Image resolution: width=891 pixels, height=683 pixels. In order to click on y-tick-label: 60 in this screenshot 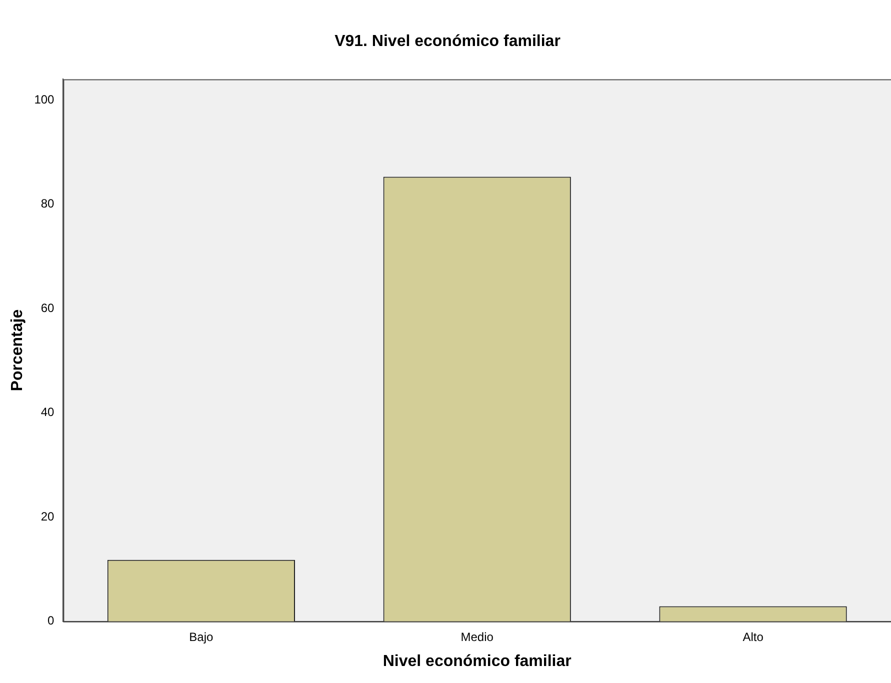, I will do `click(47, 307)`.